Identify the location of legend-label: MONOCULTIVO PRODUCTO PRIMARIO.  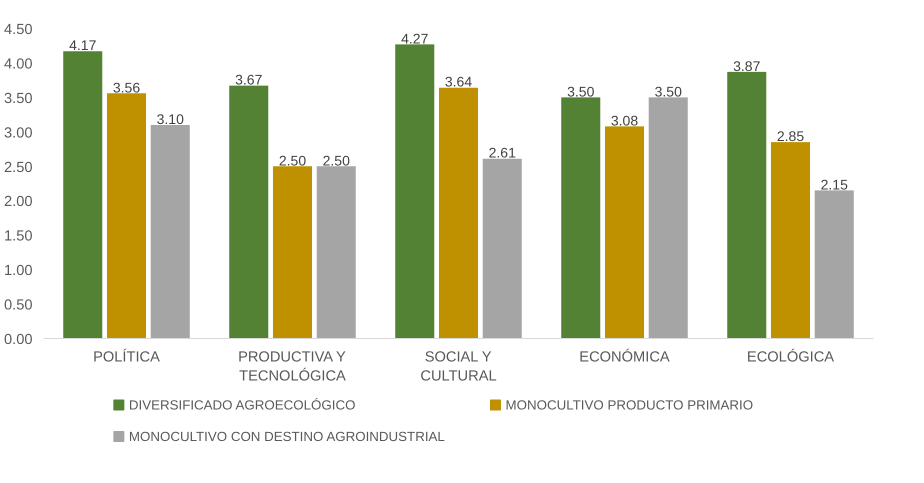
(630, 405).